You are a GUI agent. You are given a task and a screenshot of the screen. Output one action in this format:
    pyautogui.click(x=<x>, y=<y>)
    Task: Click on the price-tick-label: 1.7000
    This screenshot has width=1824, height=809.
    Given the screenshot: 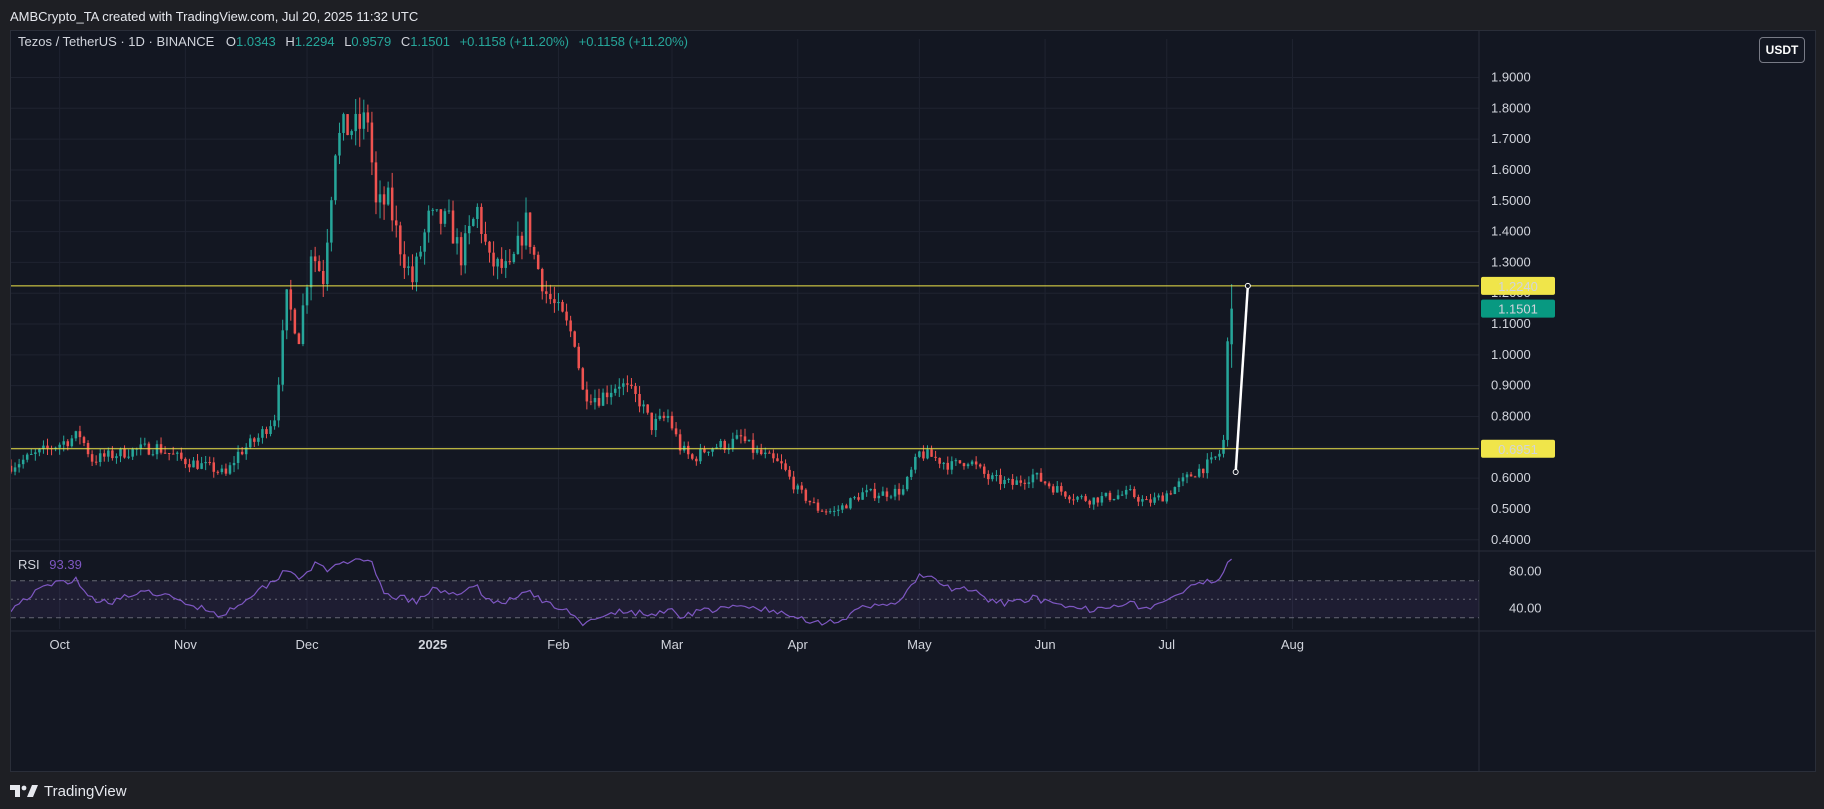 What is the action you would take?
    pyautogui.click(x=1511, y=138)
    